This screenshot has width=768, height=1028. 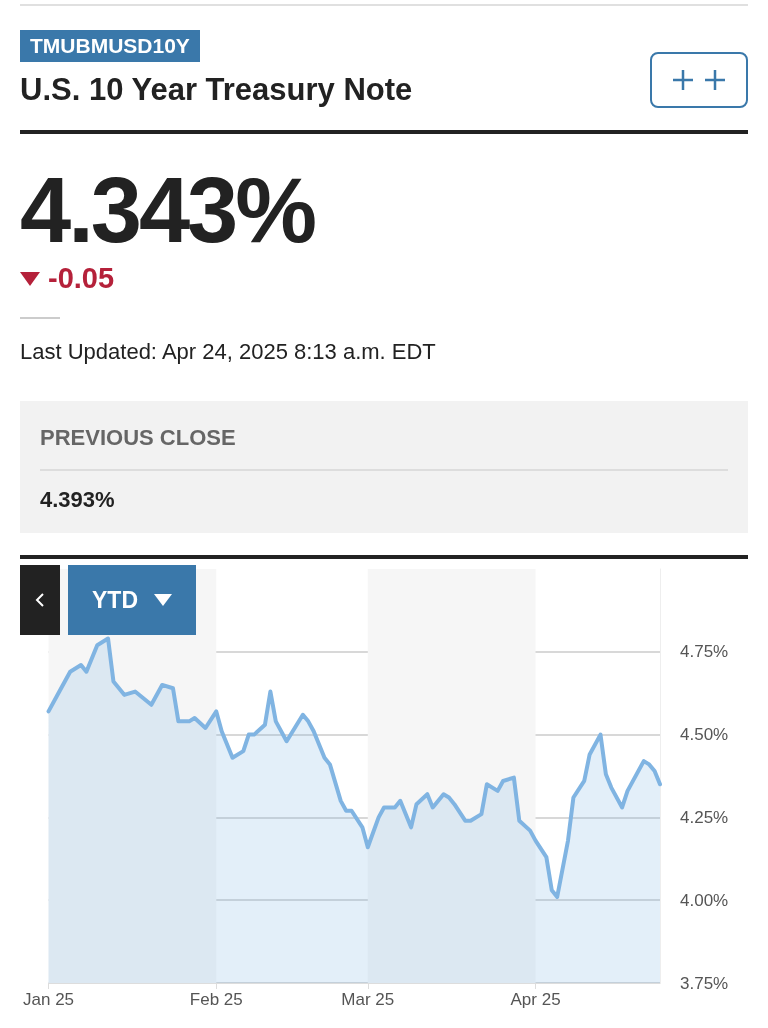 I want to click on chart-subtitle: TMUBMUSD10Y, so click(x=110, y=46).